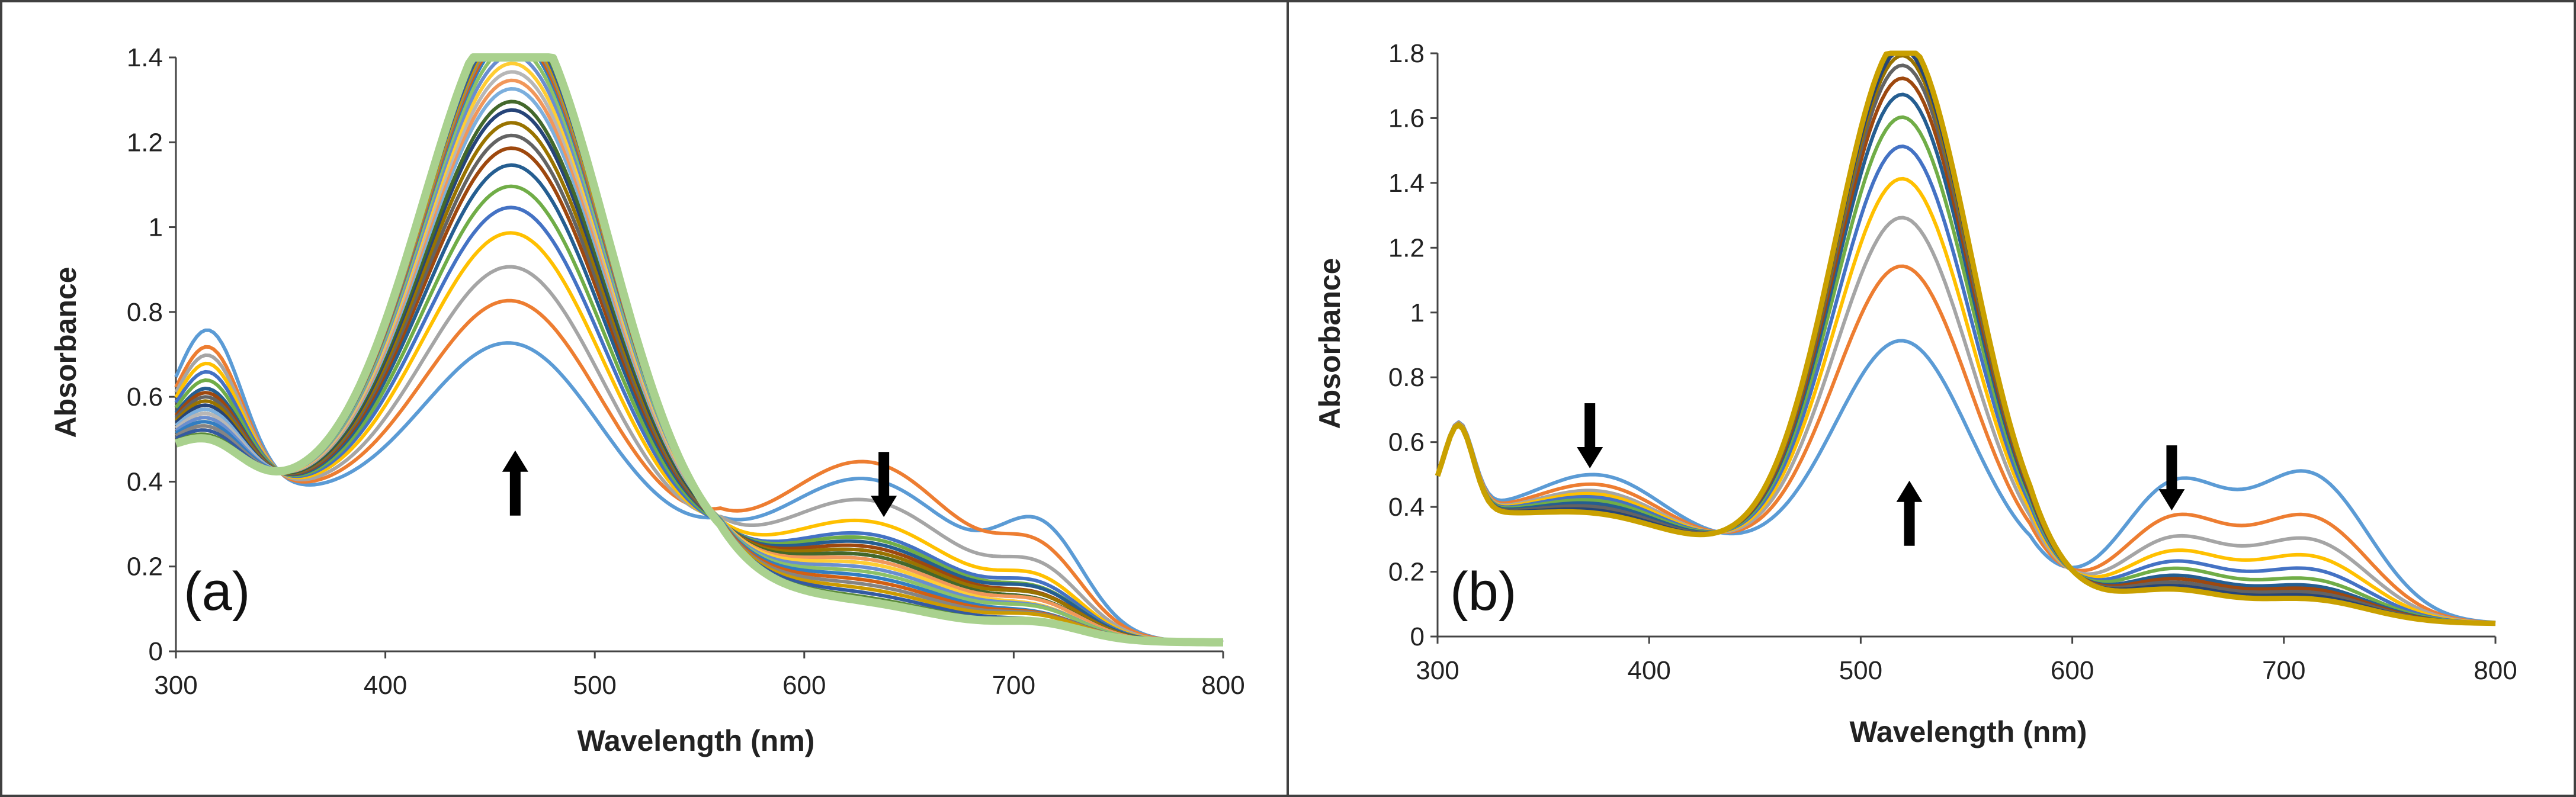 This screenshot has height=797, width=2576. What do you see at coordinates (1407, 53) in the screenshot?
I see `y-tick-label: 1.8` at bounding box center [1407, 53].